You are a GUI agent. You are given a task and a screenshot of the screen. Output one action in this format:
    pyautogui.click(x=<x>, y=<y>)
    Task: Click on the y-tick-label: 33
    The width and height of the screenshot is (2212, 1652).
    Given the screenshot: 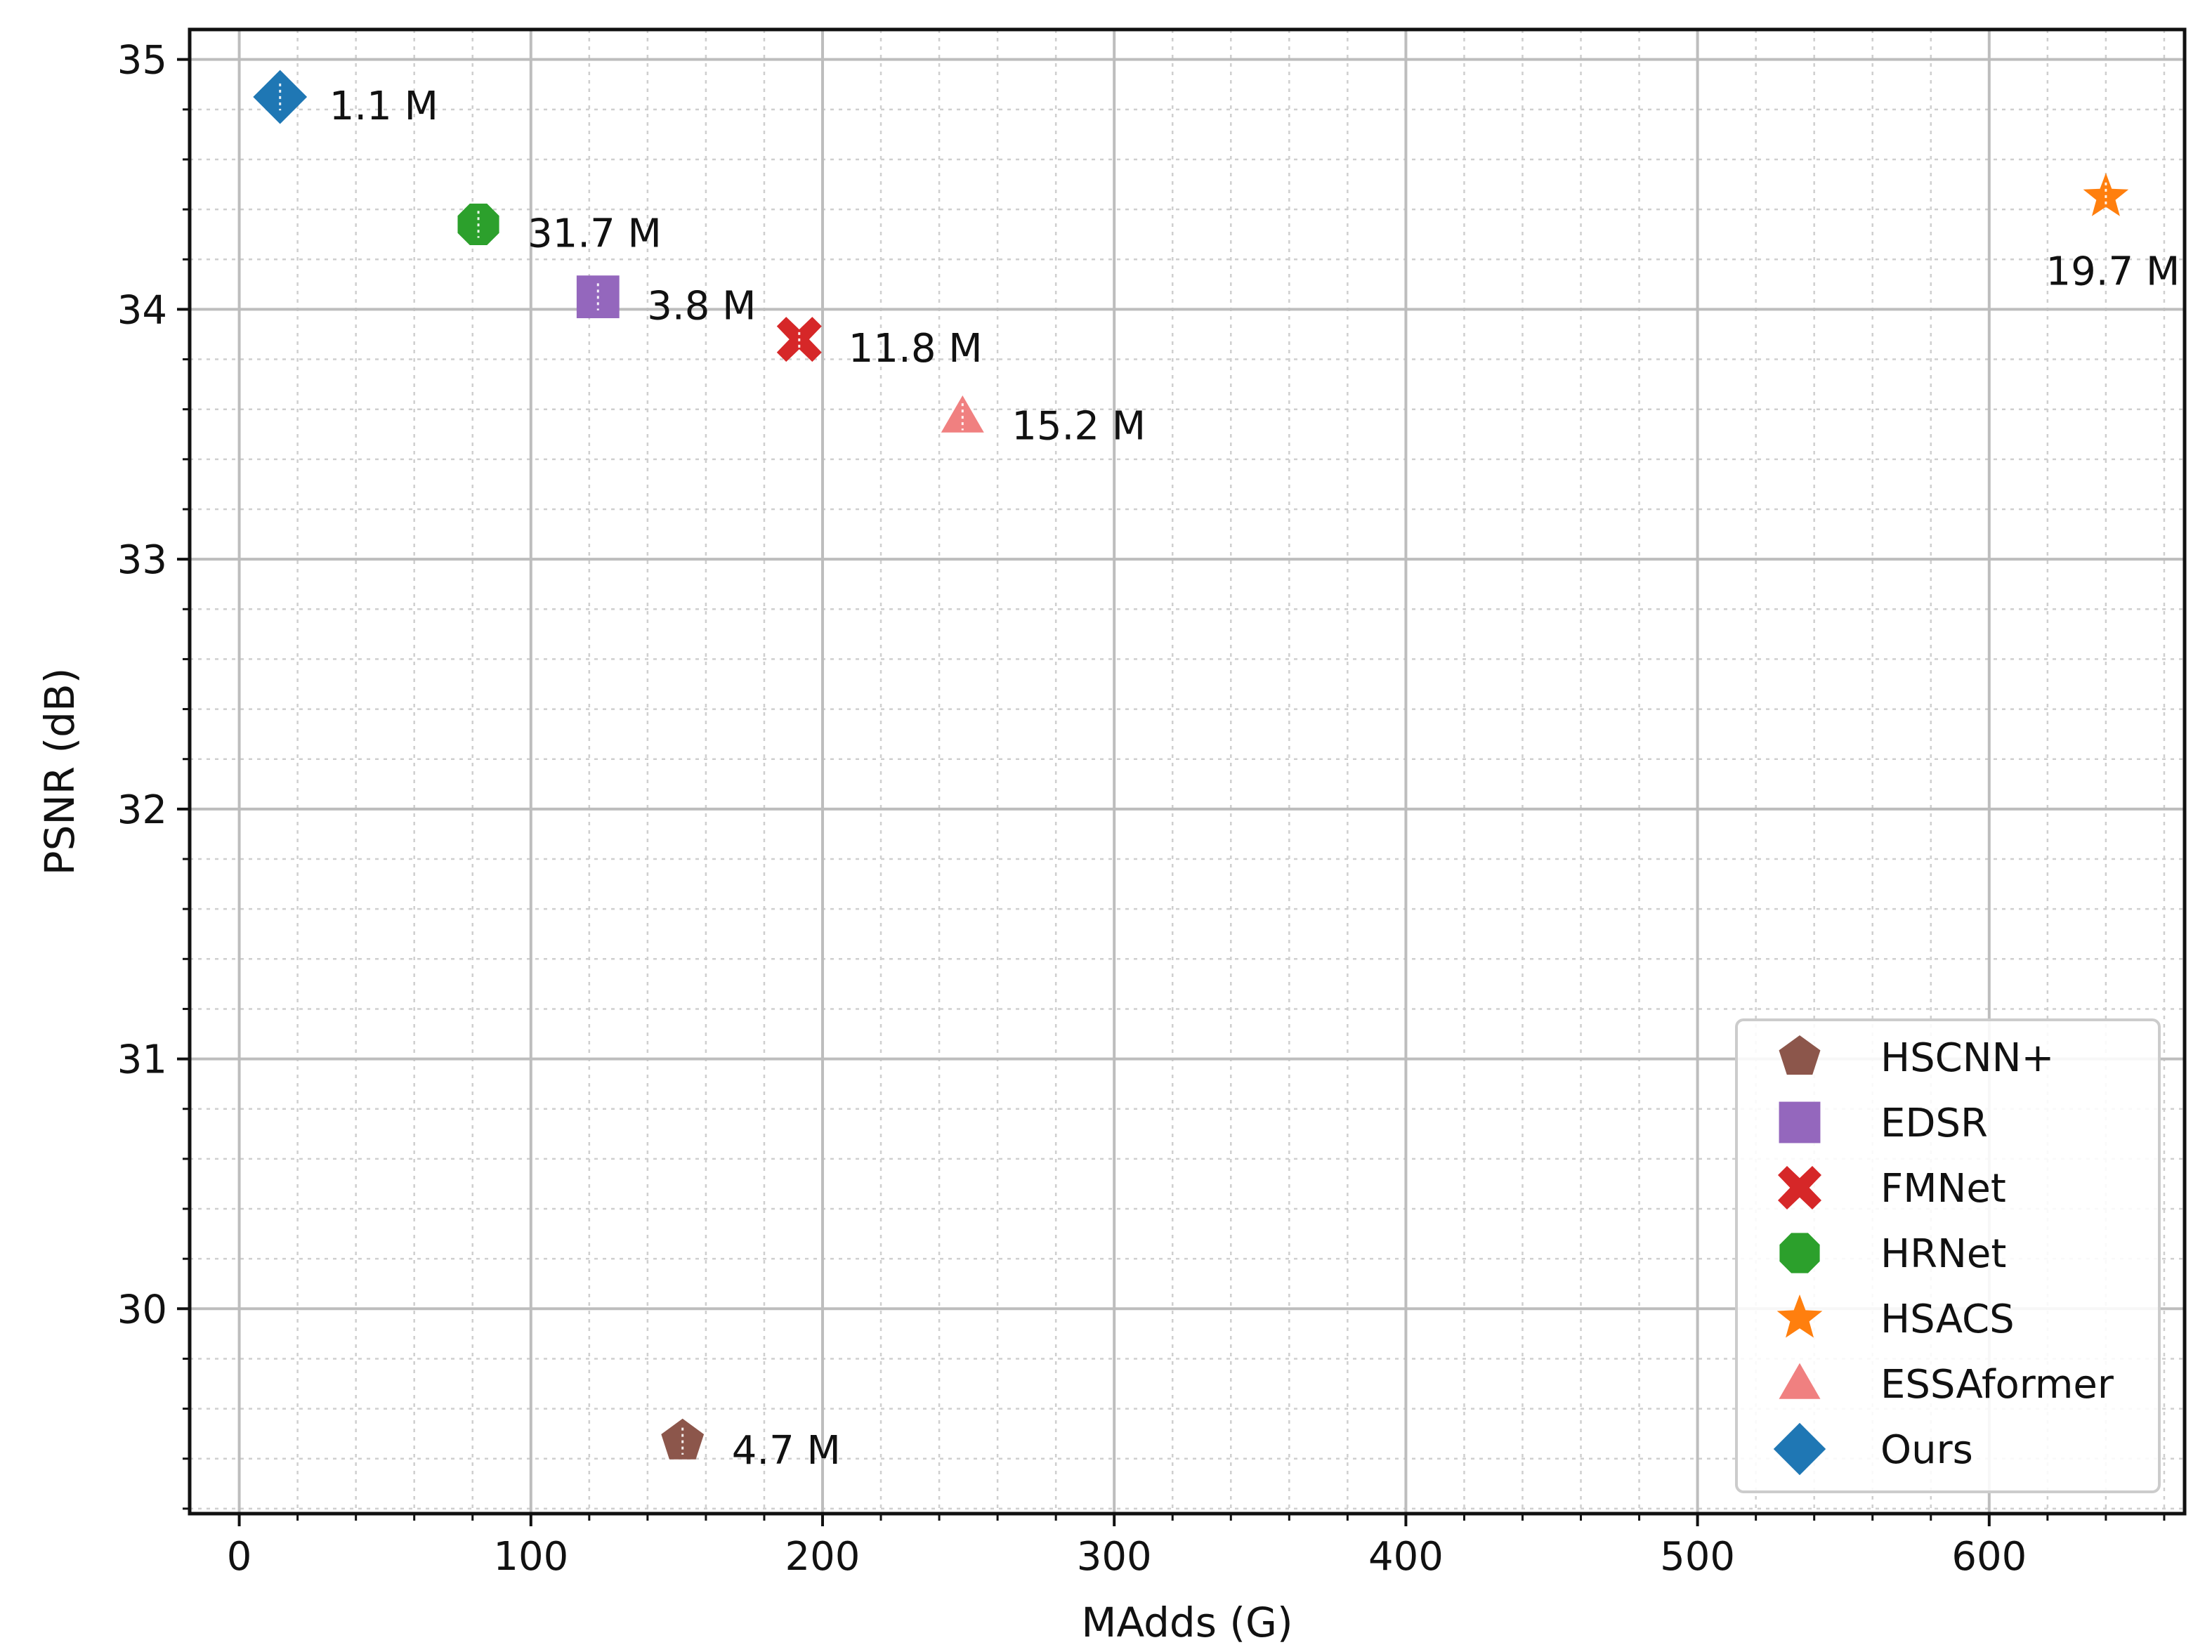 What is the action you would take?
    pyautogui.click(x=142, y=560)
    